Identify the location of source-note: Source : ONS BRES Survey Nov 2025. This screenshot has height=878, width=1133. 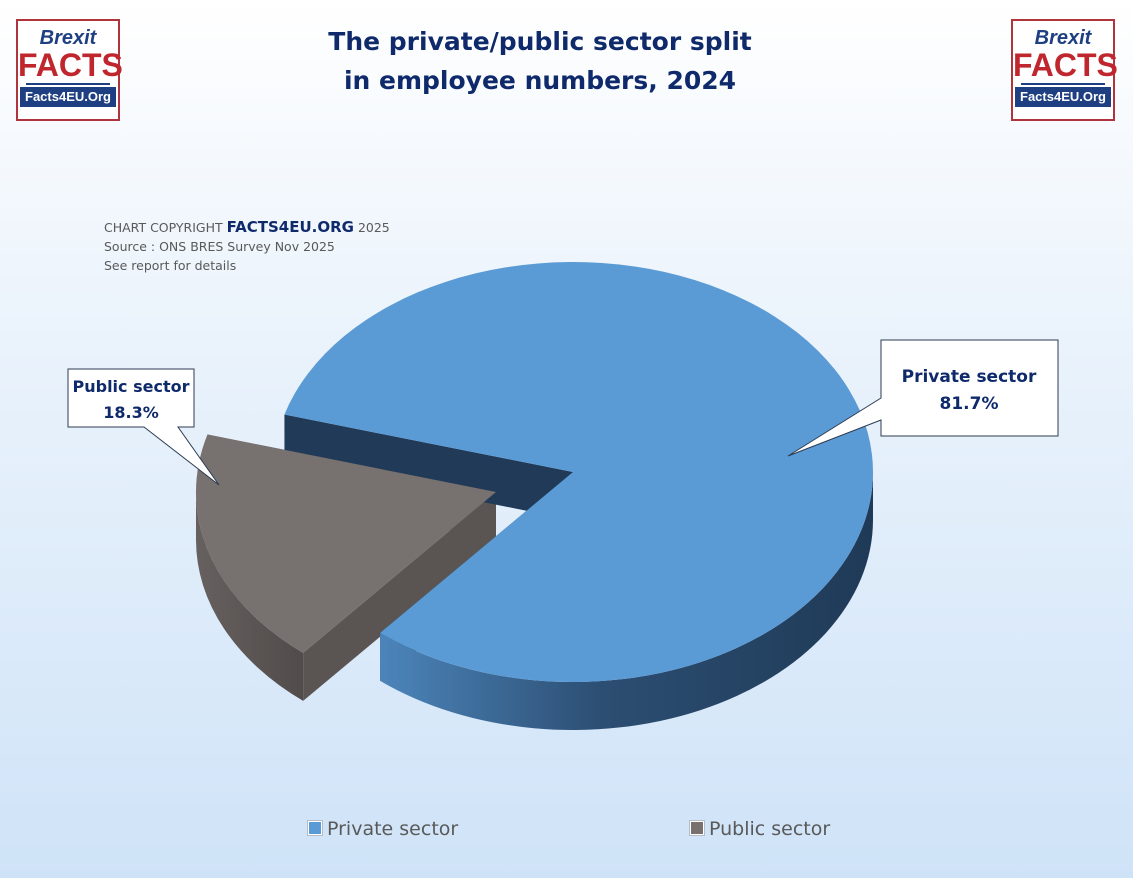
(219, 246).